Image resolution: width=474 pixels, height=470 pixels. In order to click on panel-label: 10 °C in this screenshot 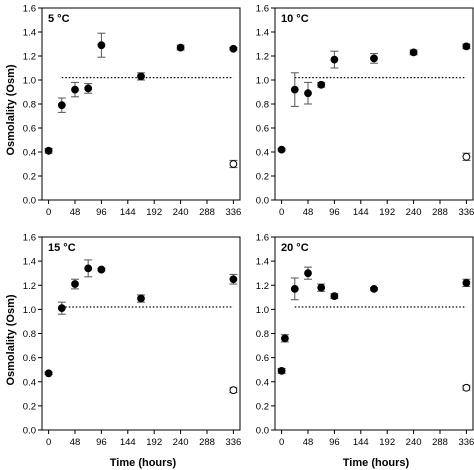, I will do `click(295, 19)`.